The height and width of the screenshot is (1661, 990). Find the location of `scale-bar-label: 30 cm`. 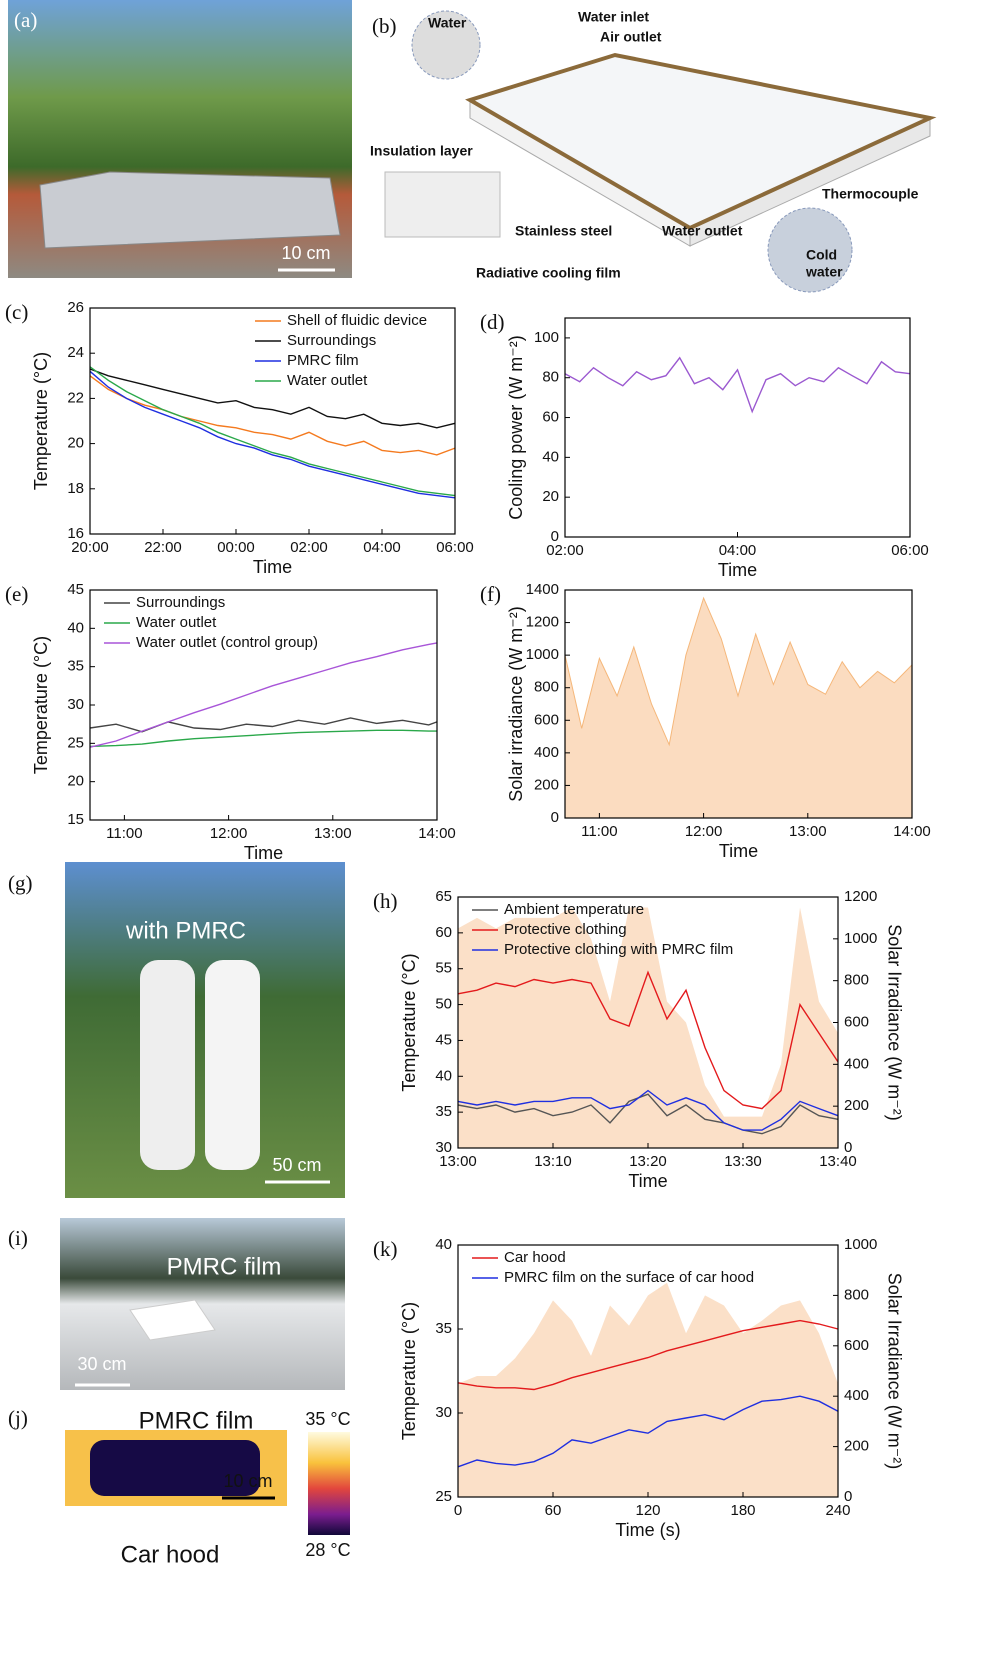

scale-bar-label: 30 cm is located at coordinates (101, 1364).